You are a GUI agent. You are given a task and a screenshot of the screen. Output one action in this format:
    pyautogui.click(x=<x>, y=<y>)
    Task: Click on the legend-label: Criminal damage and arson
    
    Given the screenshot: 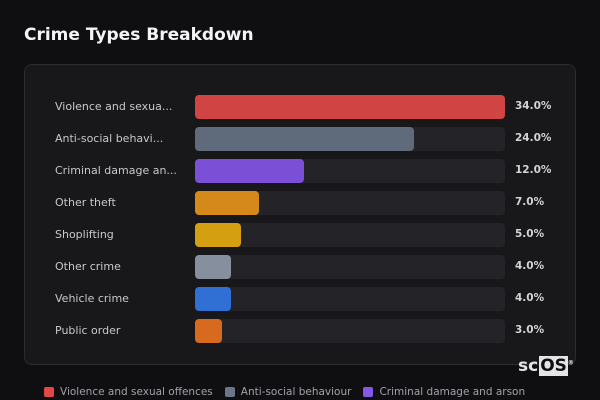 What is the action you would take?
    pyautogui.click(x=452, y=392)
    